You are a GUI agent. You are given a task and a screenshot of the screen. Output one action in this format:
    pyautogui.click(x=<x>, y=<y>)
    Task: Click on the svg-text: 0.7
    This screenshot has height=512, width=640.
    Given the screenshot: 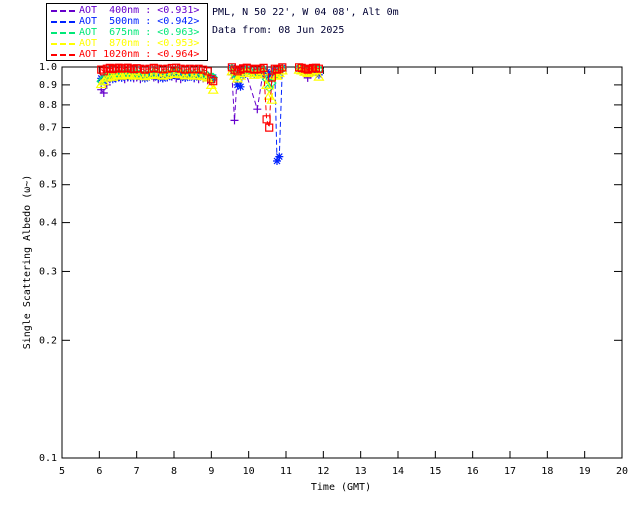 What is the action you would take?
    pyautogui.click(x=48, y=128)
    